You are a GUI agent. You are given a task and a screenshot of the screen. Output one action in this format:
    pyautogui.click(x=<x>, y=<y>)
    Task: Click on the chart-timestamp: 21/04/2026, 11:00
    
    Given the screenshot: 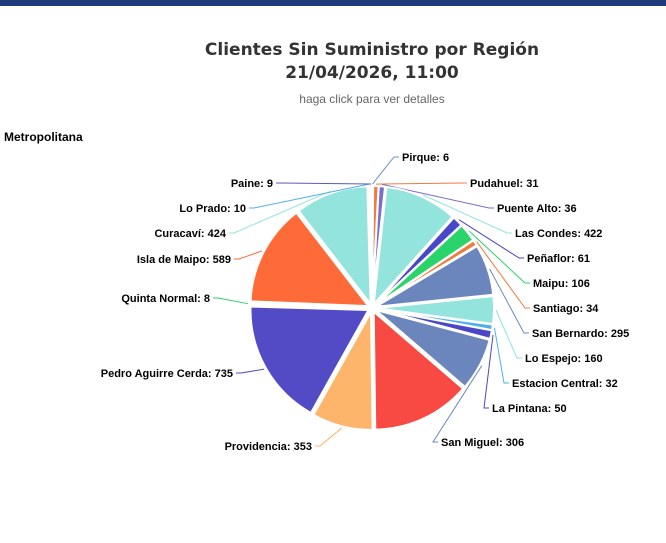 What is the action you would take?
    pyautogui.click(x=372, y=73)
    